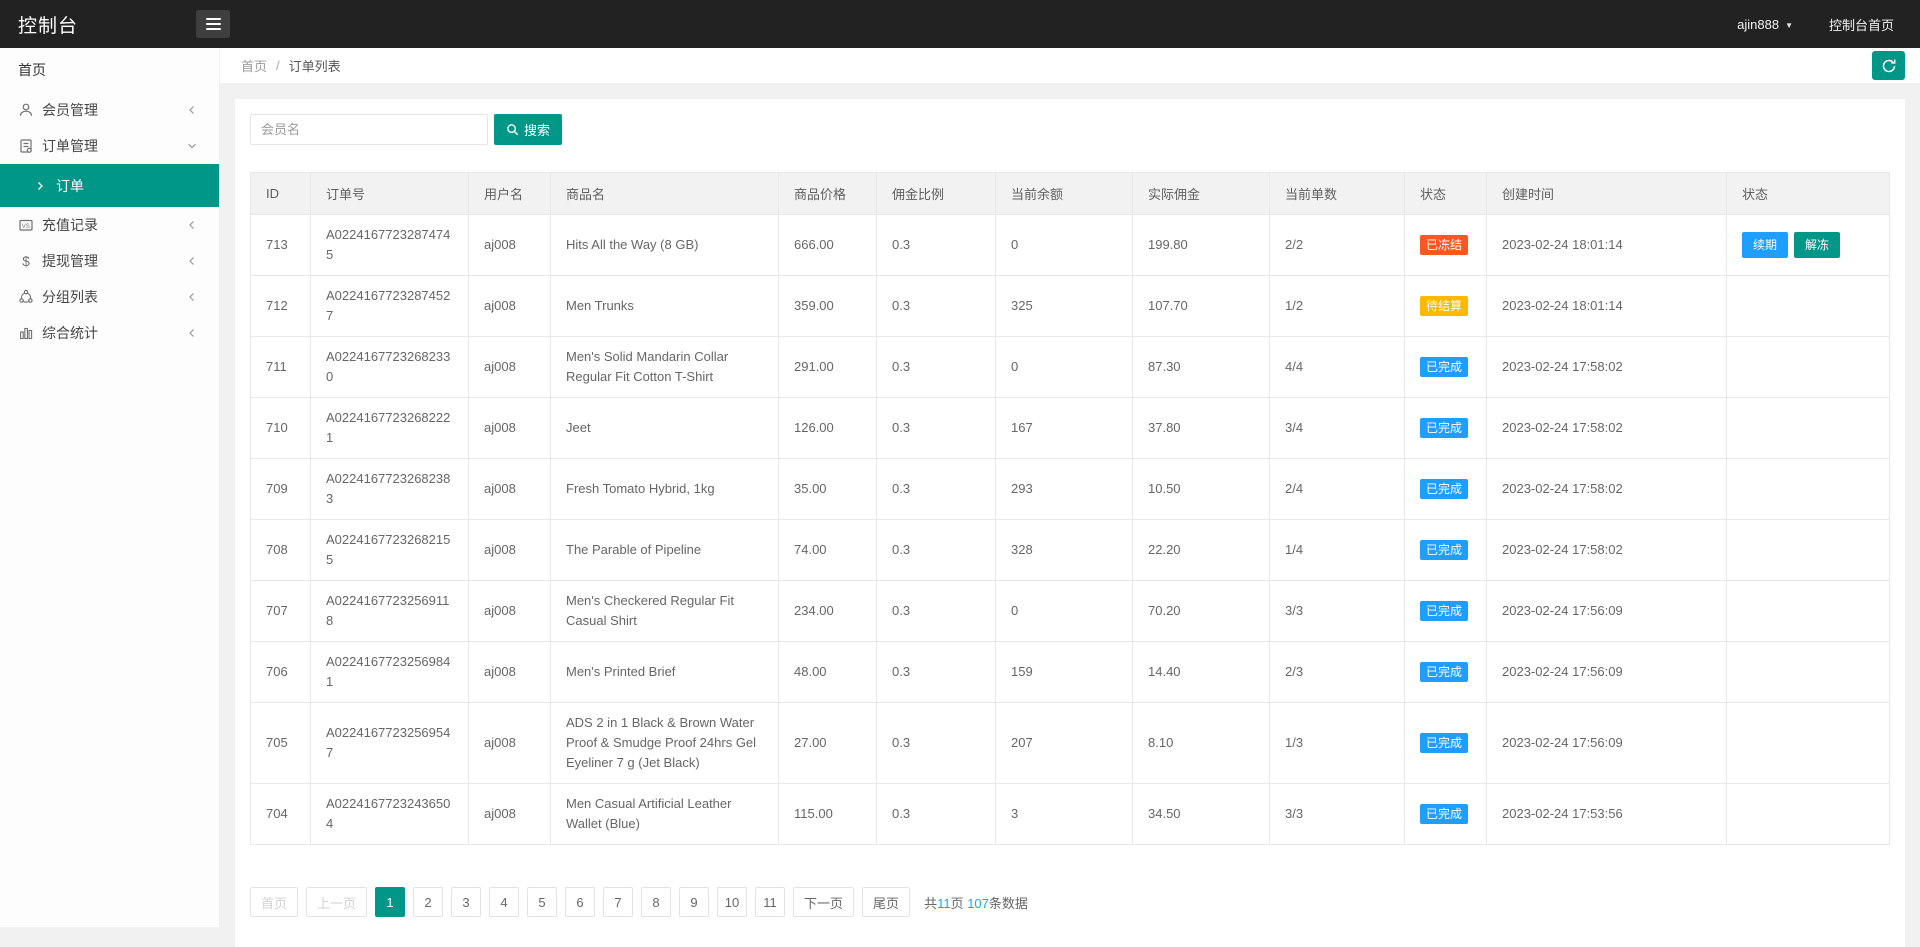  Describe the element at coordinates (1337, 489) in the screenshot. I see `cell-count: 2/4` at that location.